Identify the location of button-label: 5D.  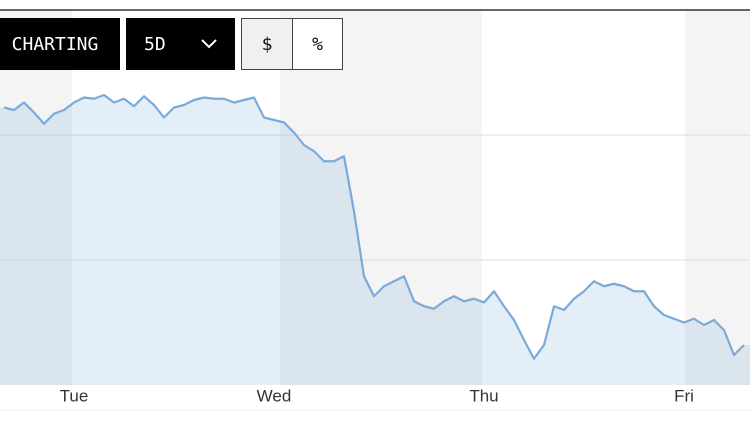
(155, 44).